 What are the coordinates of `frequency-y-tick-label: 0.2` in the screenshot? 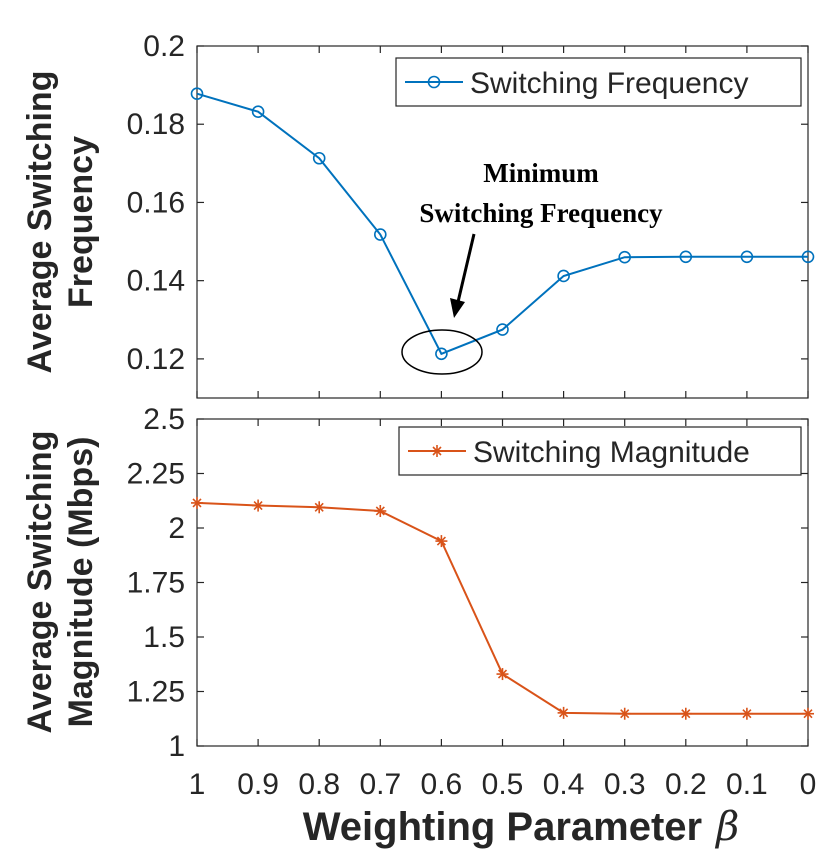 It's located at (164, 46).